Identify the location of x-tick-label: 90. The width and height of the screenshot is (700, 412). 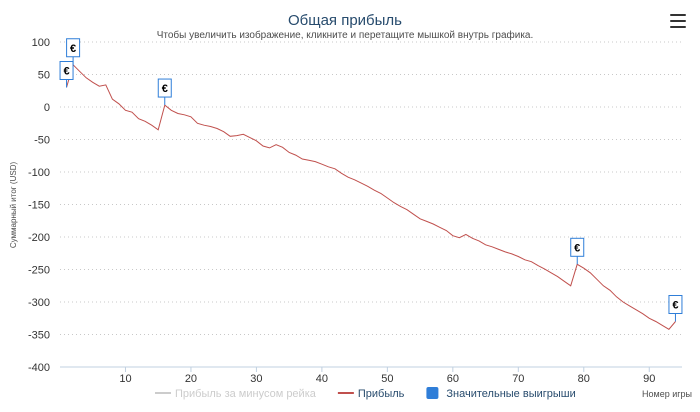
(649, 379).